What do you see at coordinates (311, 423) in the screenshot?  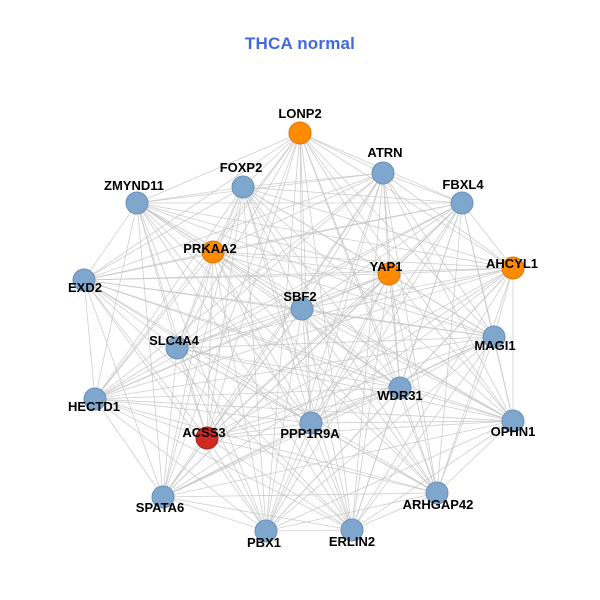 I see `network-node-ppp1r9a` at bounding box center [311, 423].